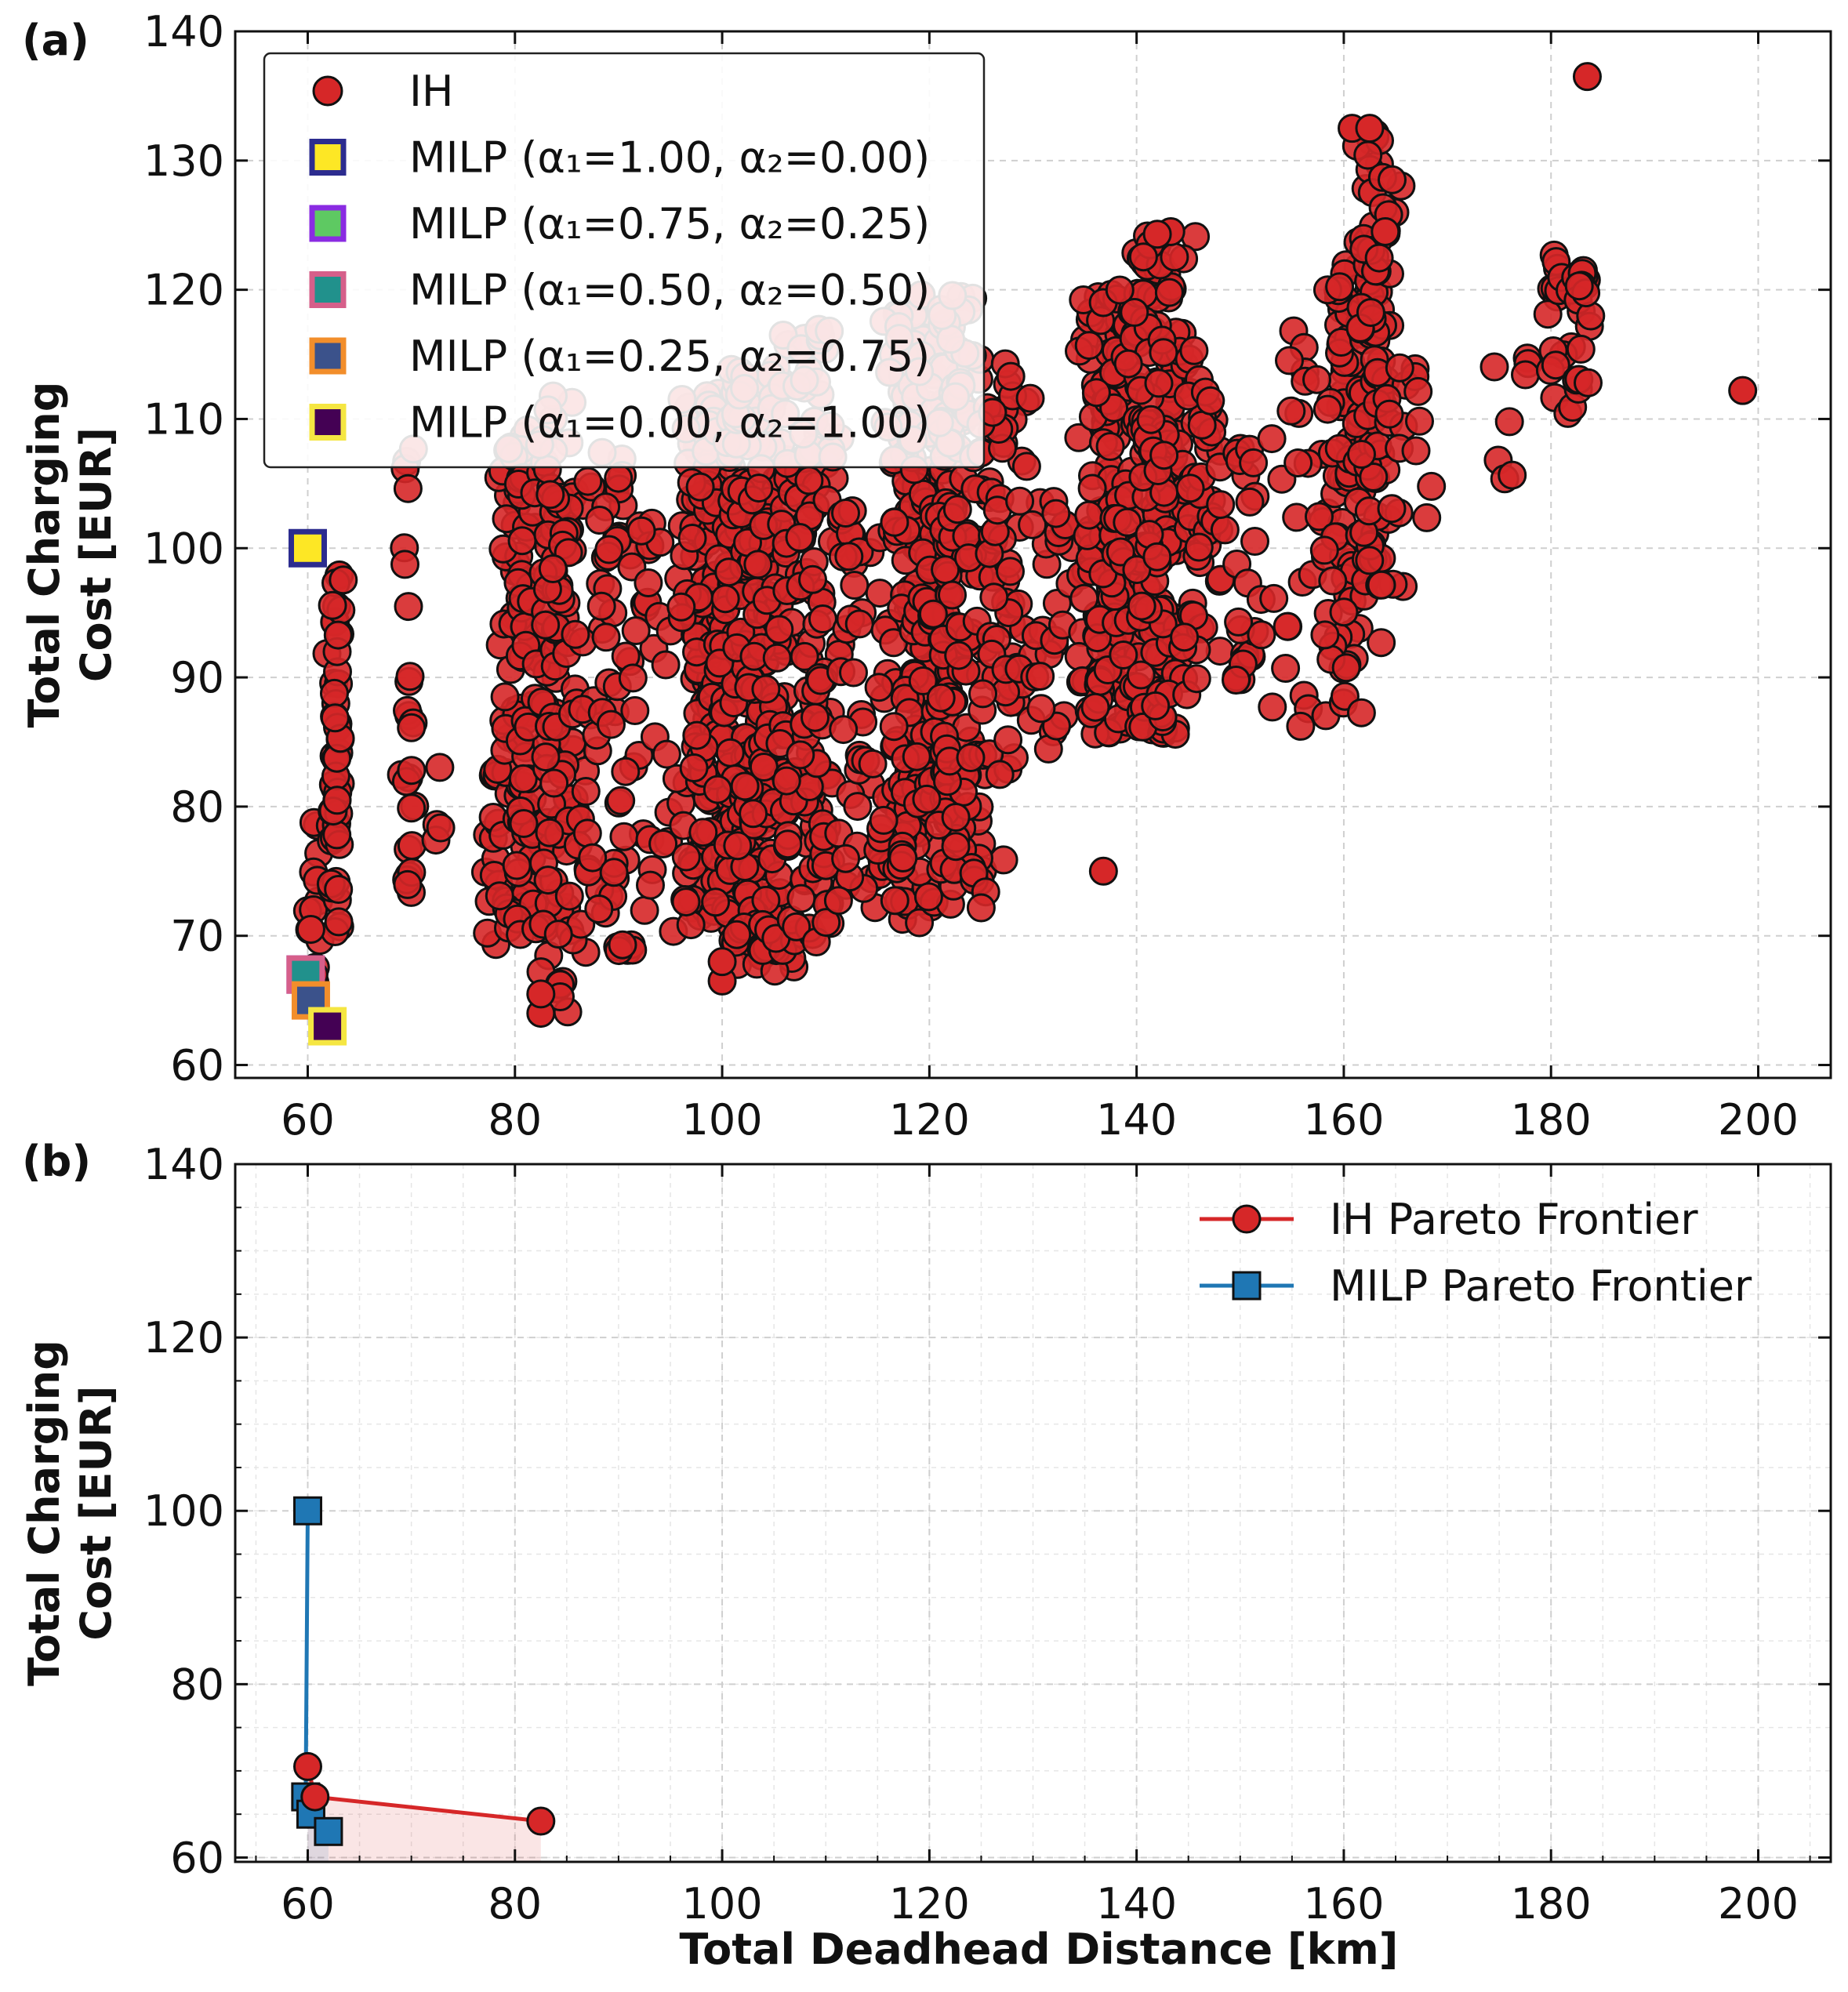 This screenshot has height=1992, width=1848. What do you see at coordinates (1758, 1904) in the screenshot?
I see `panel-b-tick-label-x: 200` at bounding box center [1758, 1904].